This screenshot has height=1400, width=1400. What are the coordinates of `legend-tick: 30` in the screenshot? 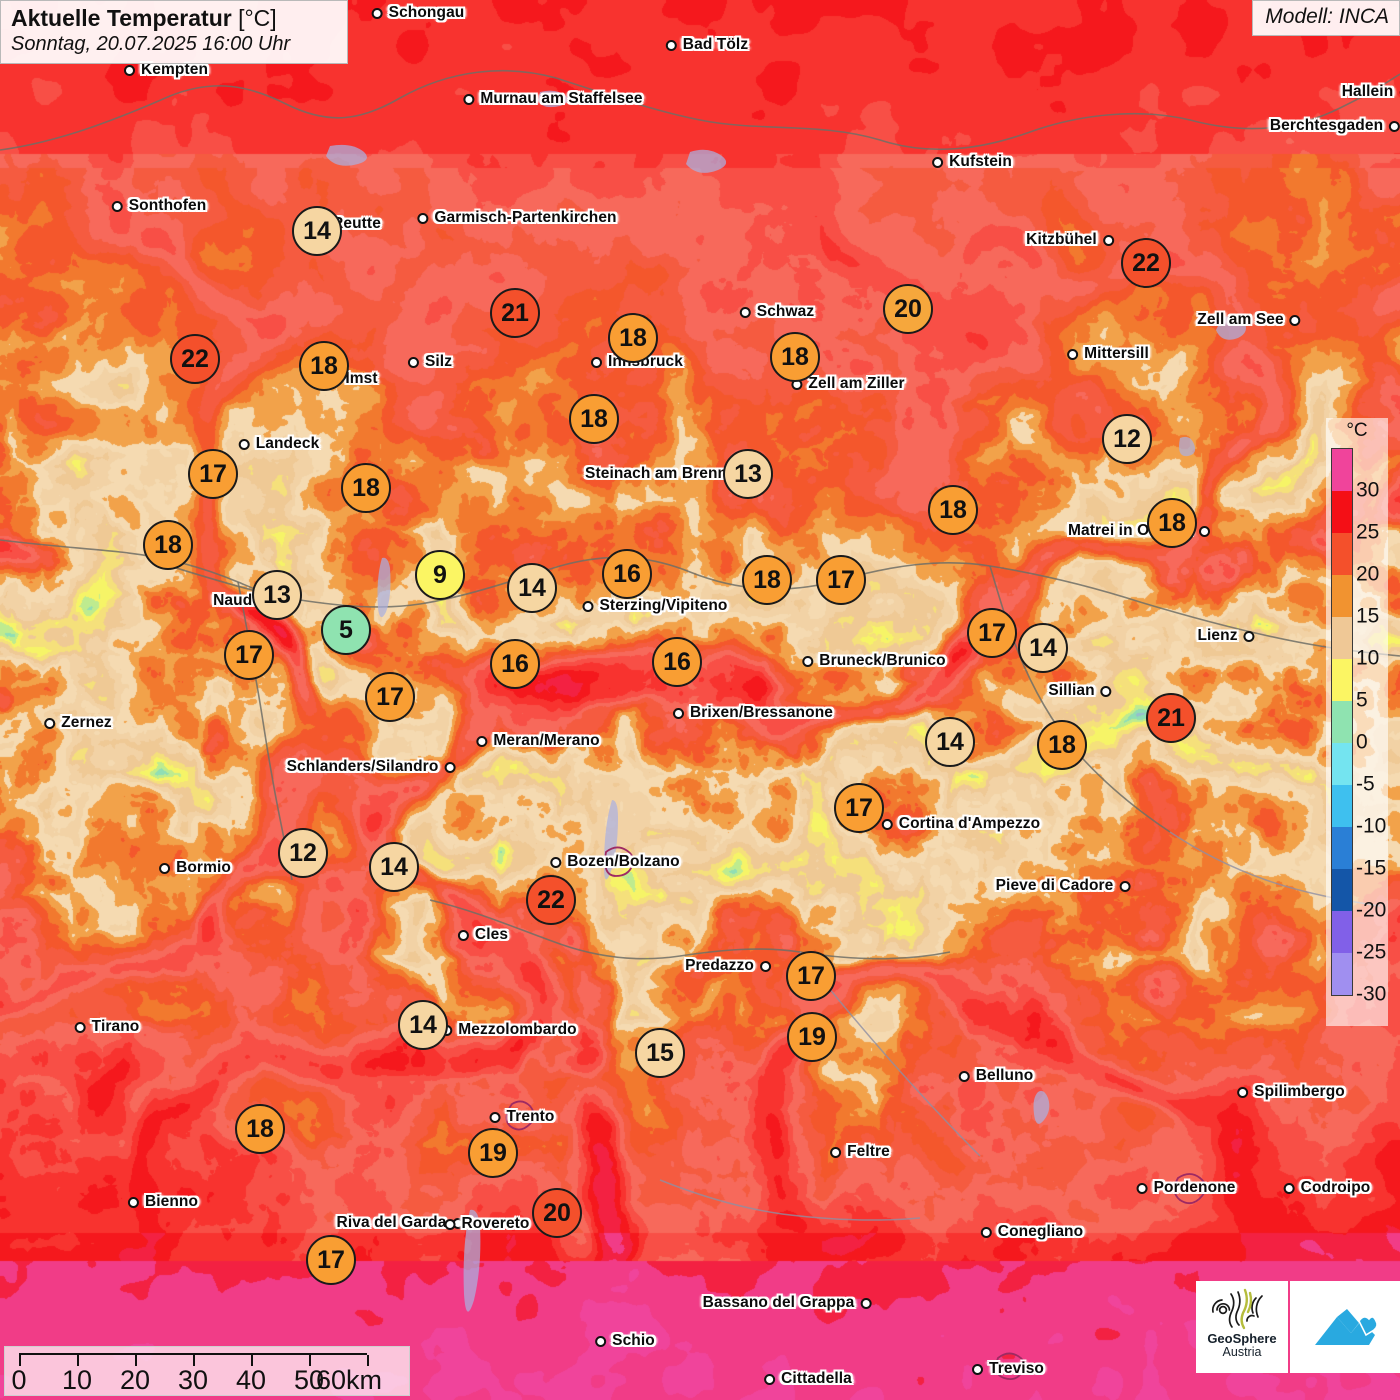 It's located at (1368, 490).